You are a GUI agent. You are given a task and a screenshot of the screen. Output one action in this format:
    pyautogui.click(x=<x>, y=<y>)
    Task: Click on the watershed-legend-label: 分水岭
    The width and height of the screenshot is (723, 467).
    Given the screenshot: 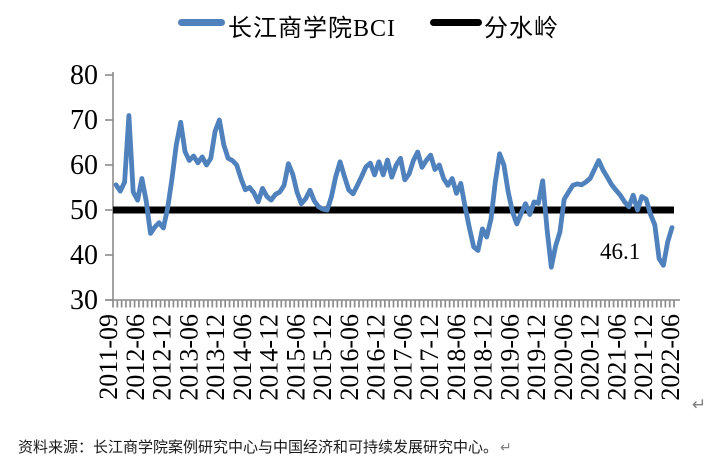 What is the action you would take?
    pyautogui.click(x=521, y=29)
    